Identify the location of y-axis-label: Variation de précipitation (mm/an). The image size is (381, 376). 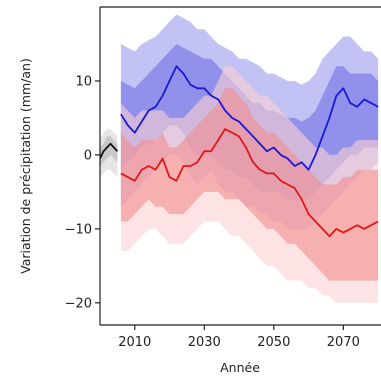
(25, 166).